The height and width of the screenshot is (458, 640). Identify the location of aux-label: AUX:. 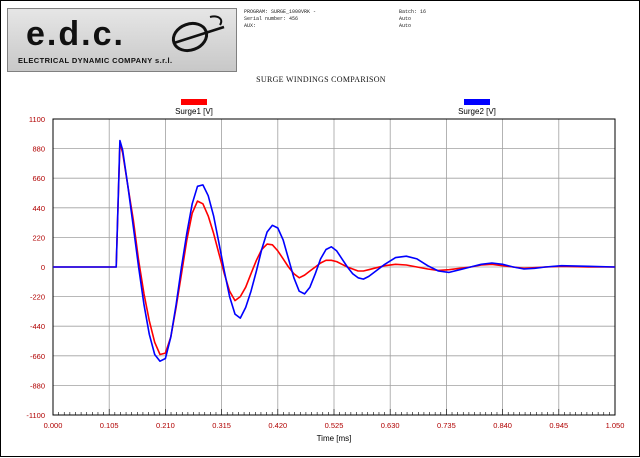
(250, 26).